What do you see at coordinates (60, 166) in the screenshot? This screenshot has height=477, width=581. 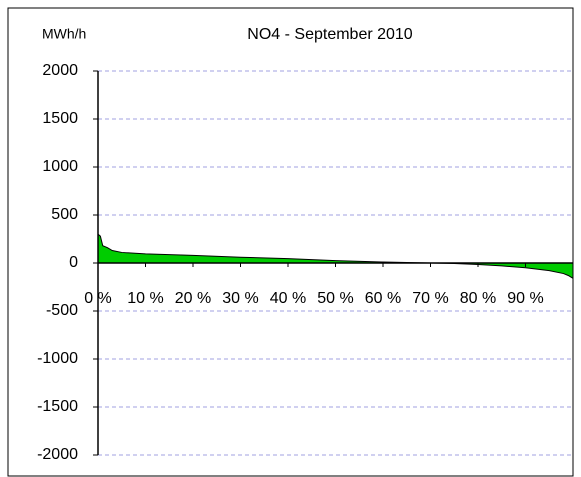 I see `y-tick-label: 1000` at bounding box center [60, 166].